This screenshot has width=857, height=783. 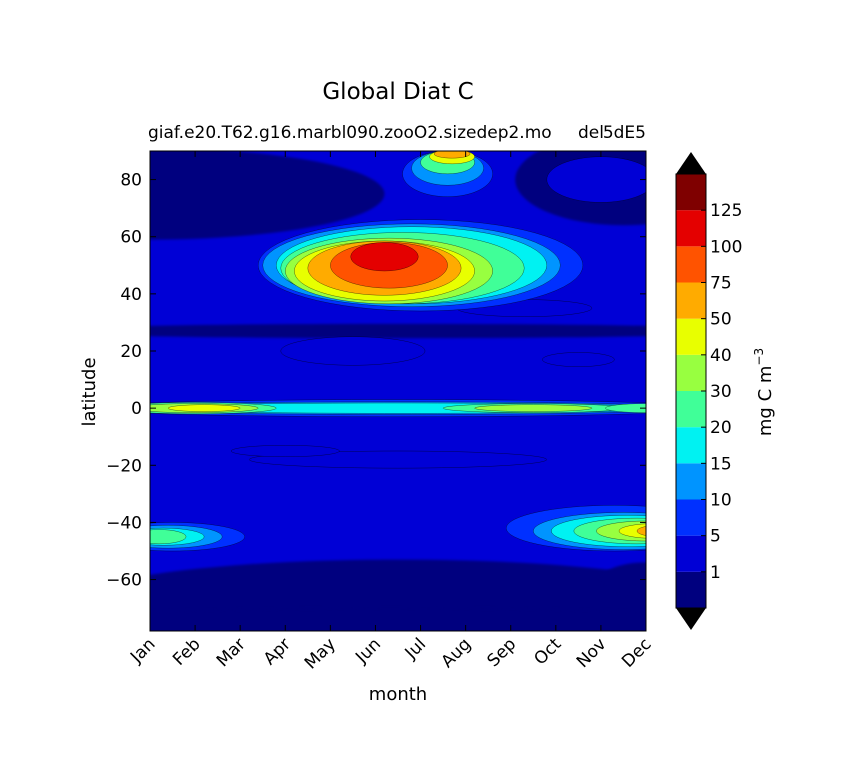 What do you see at coordinates (715, 537) in the screenshot?
I see `colorbar-tick-label: 5` at bounding box center [715, 537].